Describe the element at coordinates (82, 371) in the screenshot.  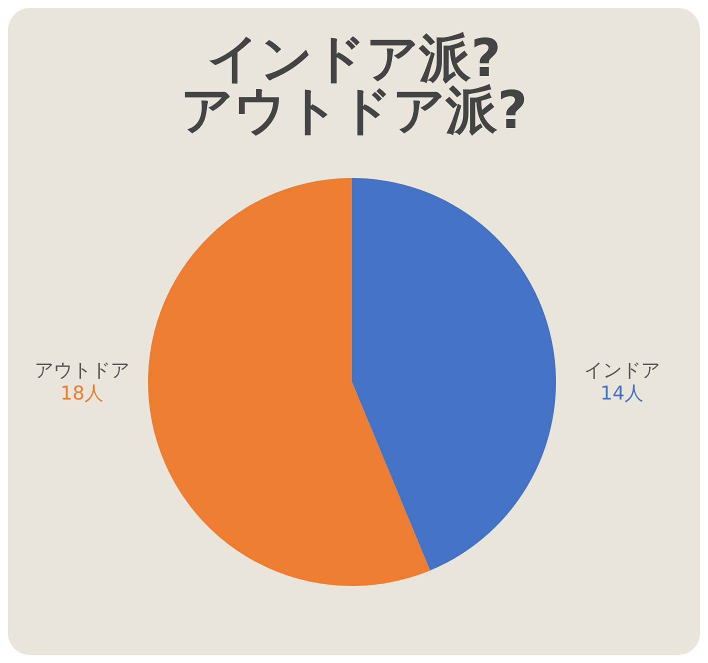
I see `slice-label: アウトドア` at that location.